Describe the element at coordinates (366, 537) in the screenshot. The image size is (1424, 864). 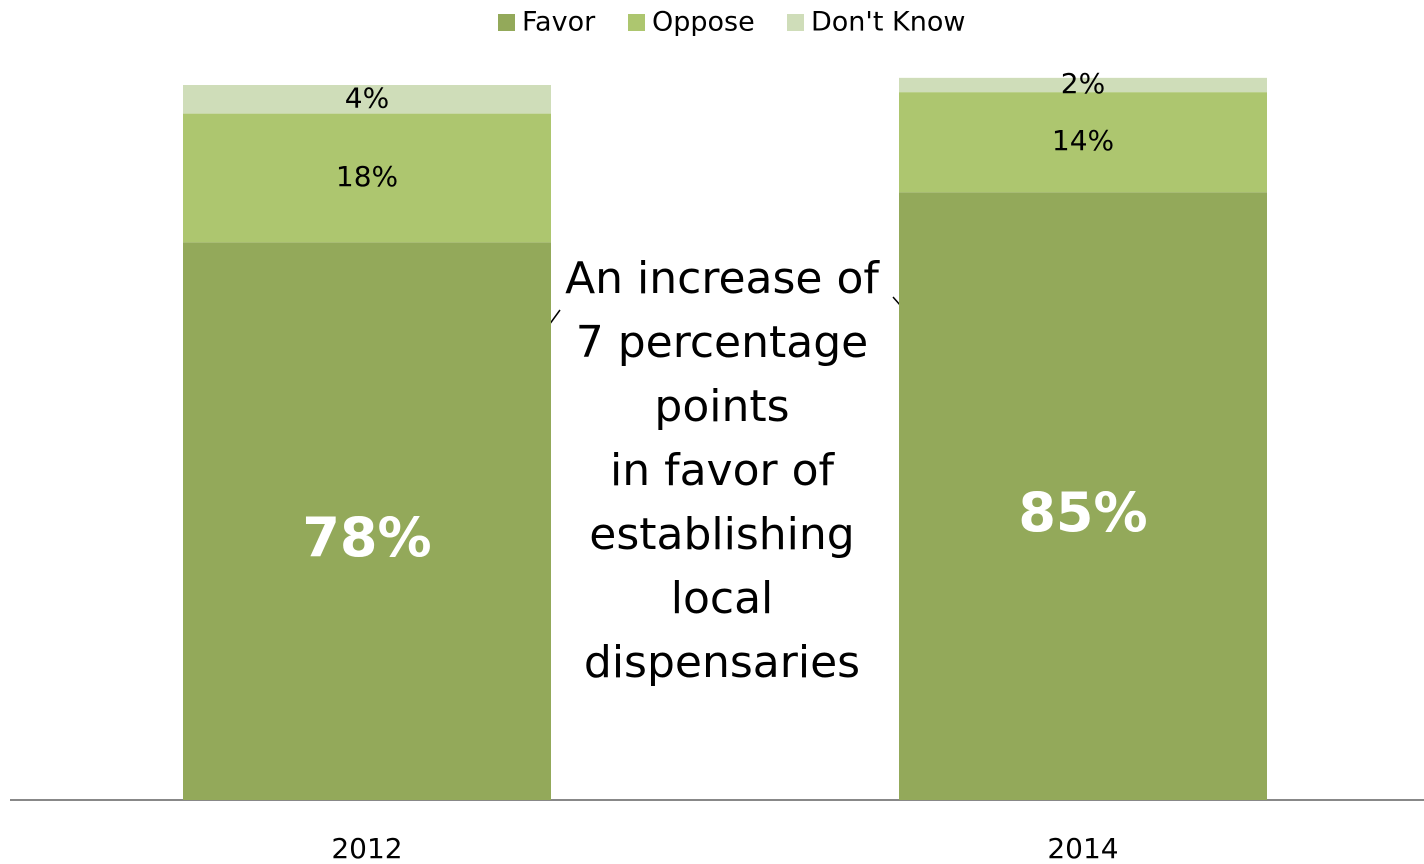
I see `value-label: 78%` at that location.